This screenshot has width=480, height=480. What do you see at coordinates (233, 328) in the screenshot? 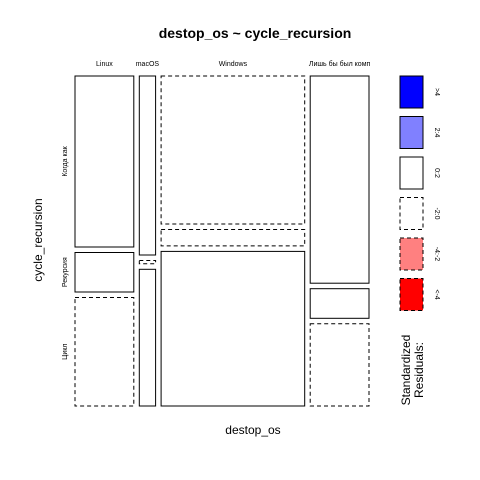
I see `tile-windows-цикл` at bounding box center [233, 328].